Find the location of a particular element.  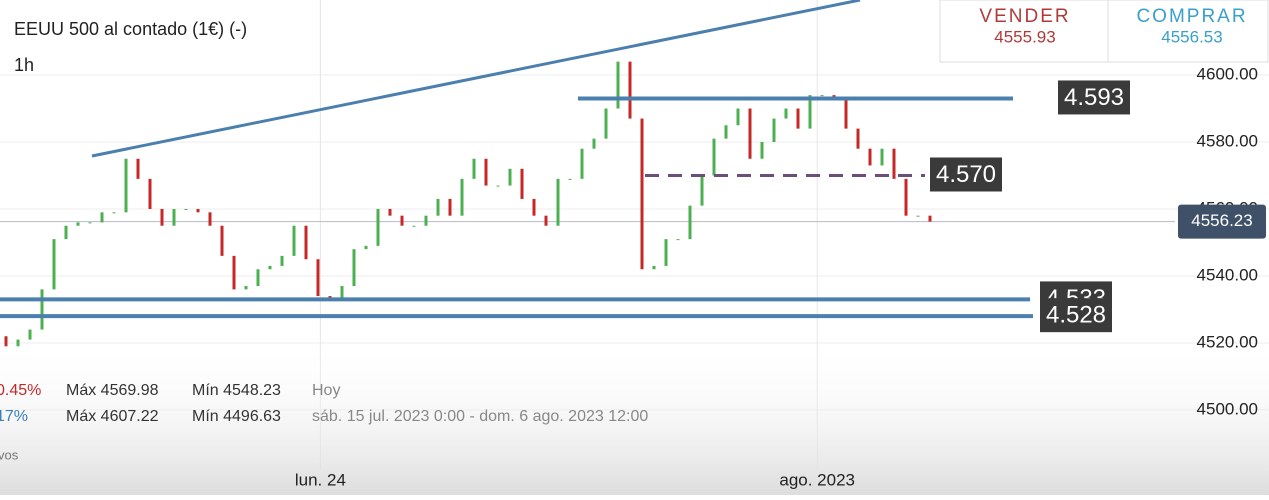

buy-price: 4556.53 is located at coordinates (1191, 36).